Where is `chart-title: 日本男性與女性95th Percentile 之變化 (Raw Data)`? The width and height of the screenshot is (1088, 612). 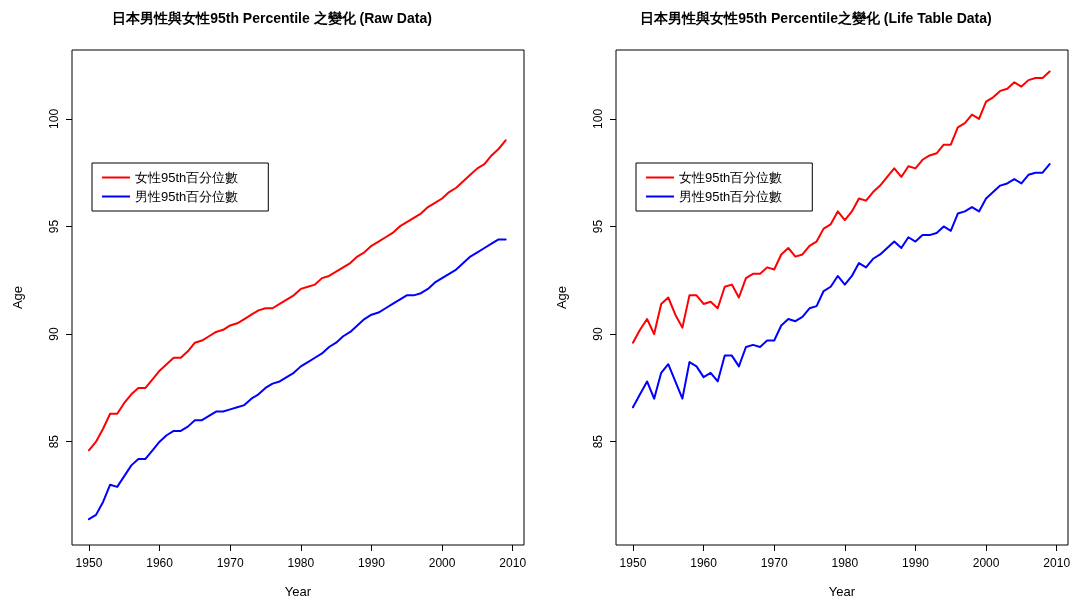 chart-title: 日本男性與女性95th Percentile 之變化 (Raw Data) is located at coordinates (272, 18).